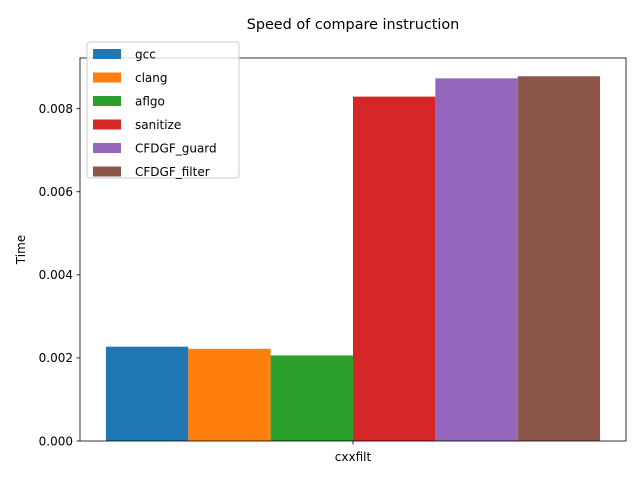 The width and height of the screenshot is (640, 480). Describe the element at coordinates (559, 258) in the screenshot. I see `bar-cfdgf-filter` at that location.